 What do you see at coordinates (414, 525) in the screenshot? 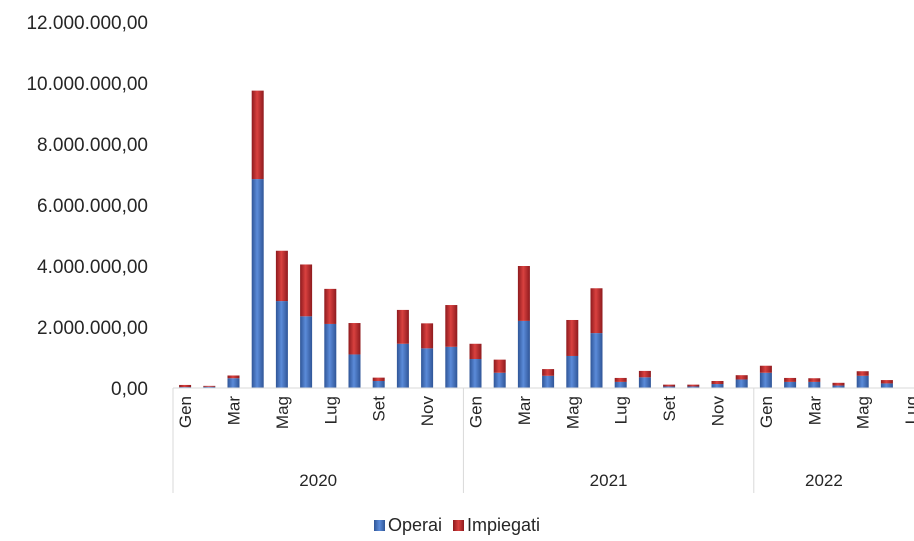
I see `legend-label-operai: Operai` at bounding box center [414, 525].